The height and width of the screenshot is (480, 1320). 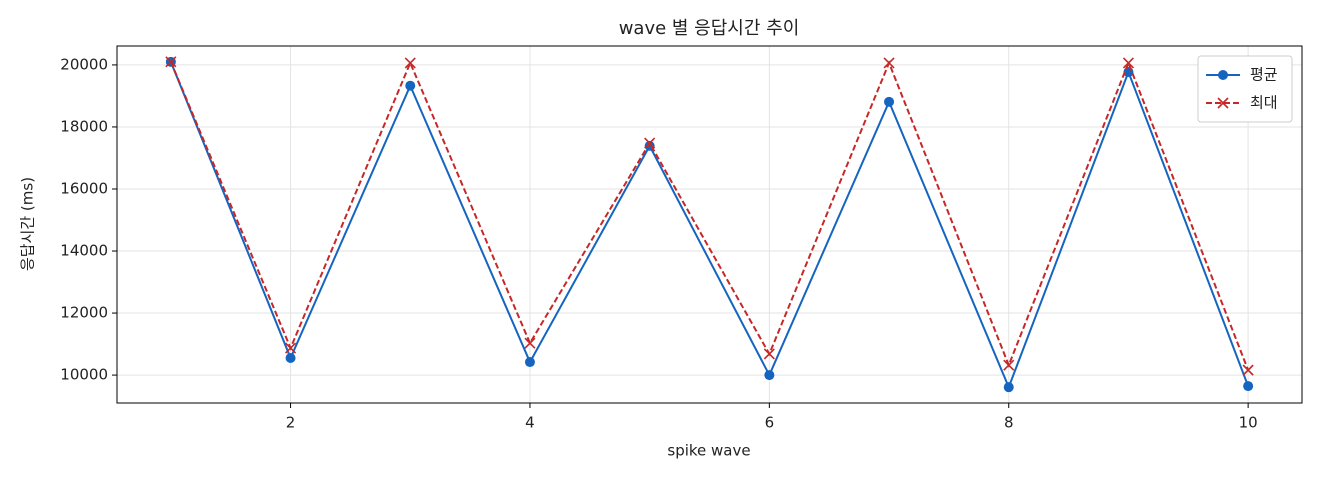 What do you see at coordinates (84, 313) in the screenshot?
I see `y-tick-label: 12000` at bounding box center [84, 313].